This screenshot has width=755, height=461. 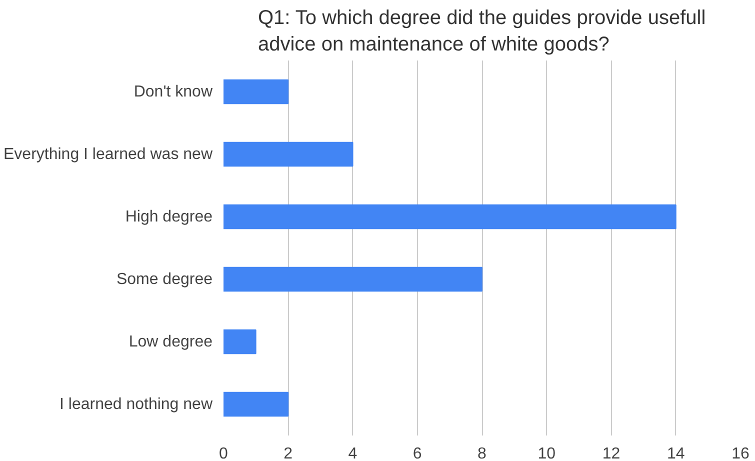 I want to click on x-tick-label: 0, so click(x=223, y=453).